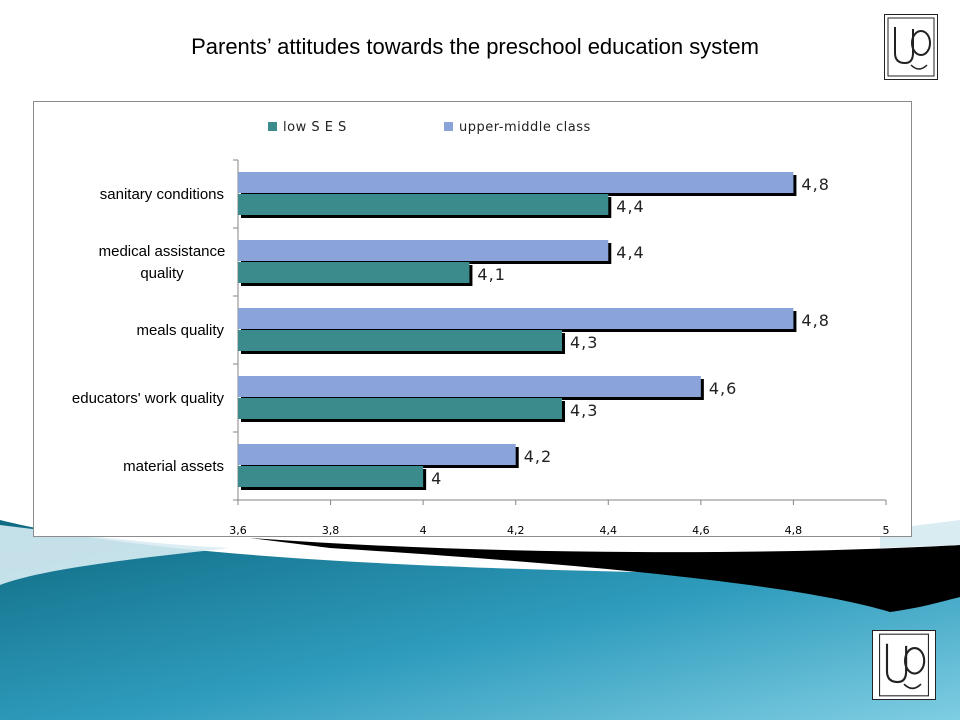  Describe the element at coordinates (436, 478) in the screenshot. I see `data-label: 4` at that location.